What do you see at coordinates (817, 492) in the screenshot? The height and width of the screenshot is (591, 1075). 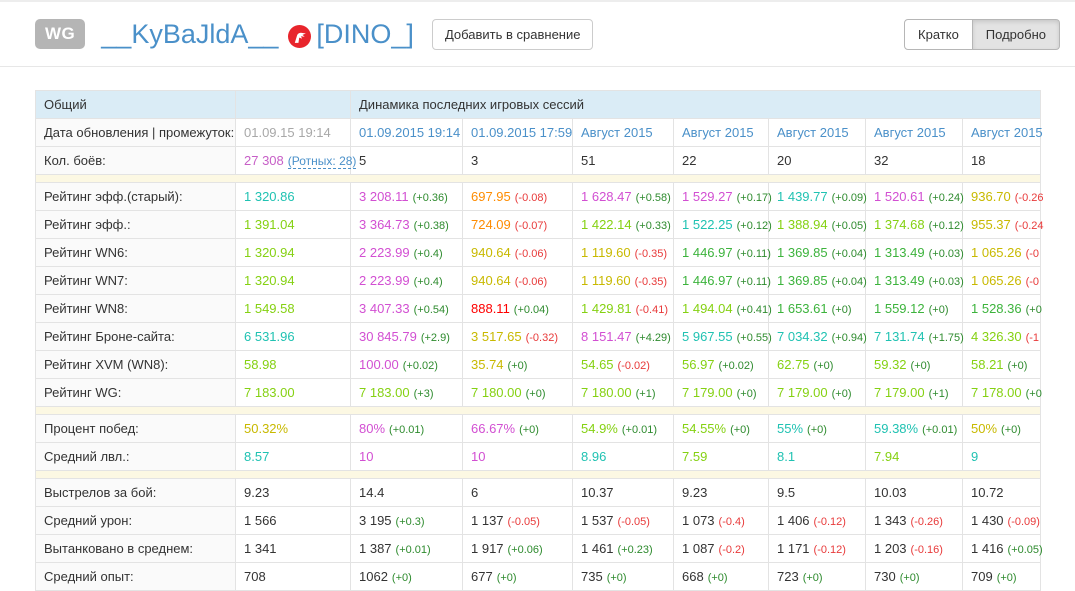 I see `stat-cell: 9.5` at bounding box center [817, 492].